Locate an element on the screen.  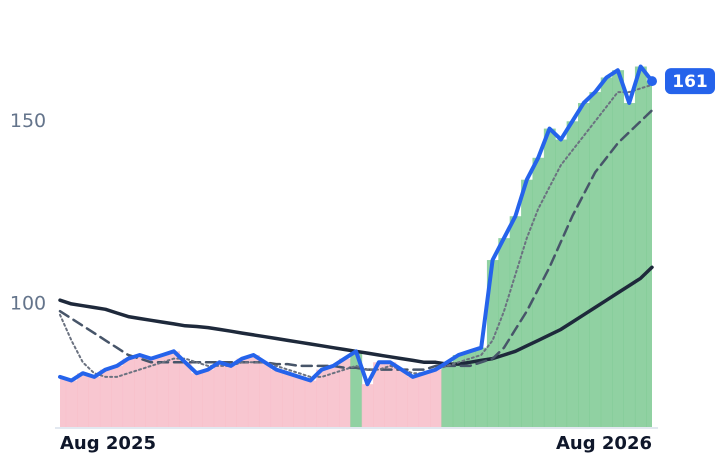
y-tick-label: 100 is located at coordinates (28, 303).